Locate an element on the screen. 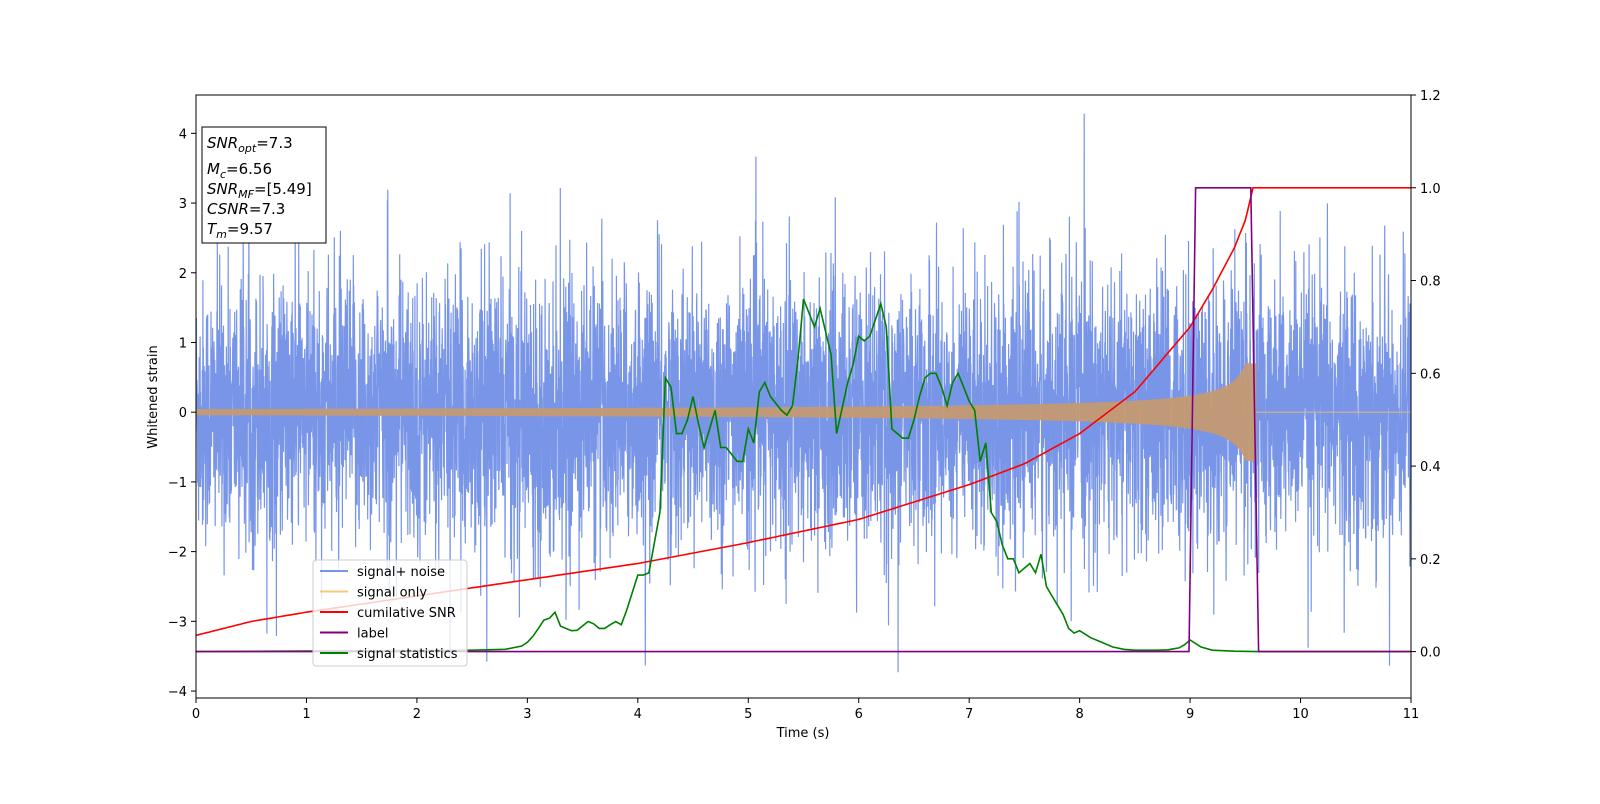  signal-only-envelope is located at coordinates (726, 412).